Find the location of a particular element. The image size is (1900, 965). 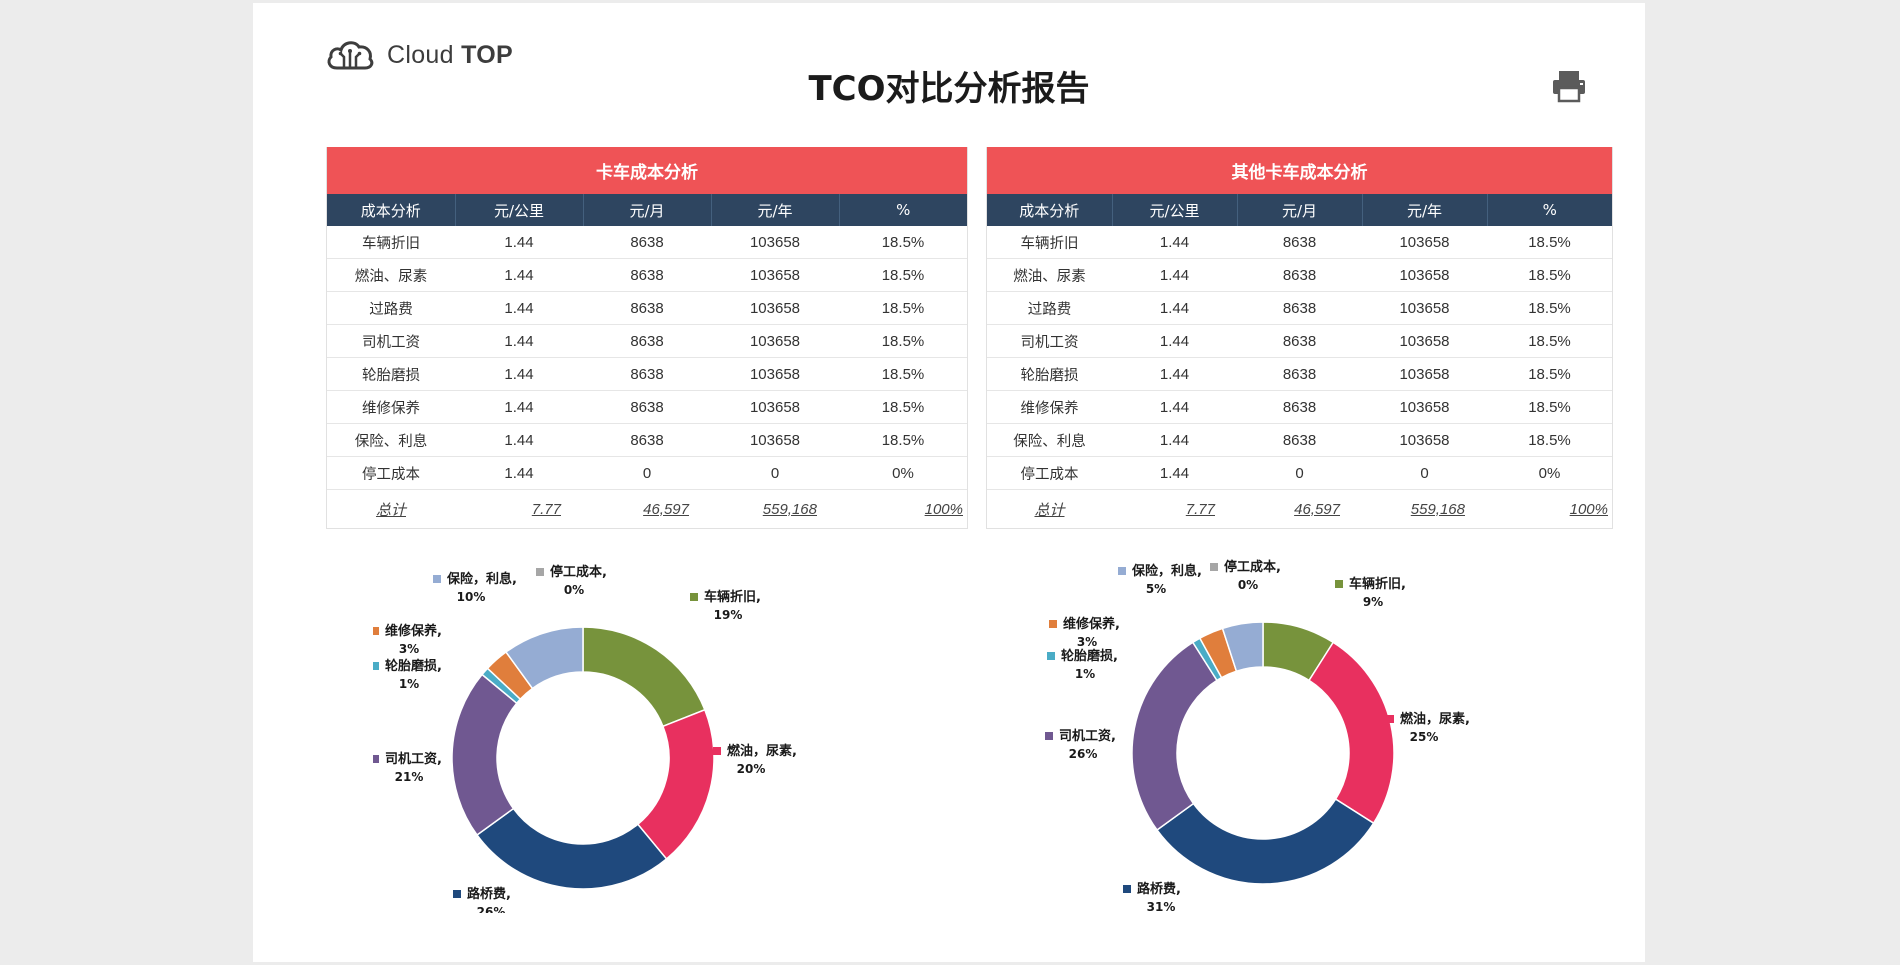

table-row: 司机工资 1.44 8638 103658 18.5% is located at coordinates (1299, 341).